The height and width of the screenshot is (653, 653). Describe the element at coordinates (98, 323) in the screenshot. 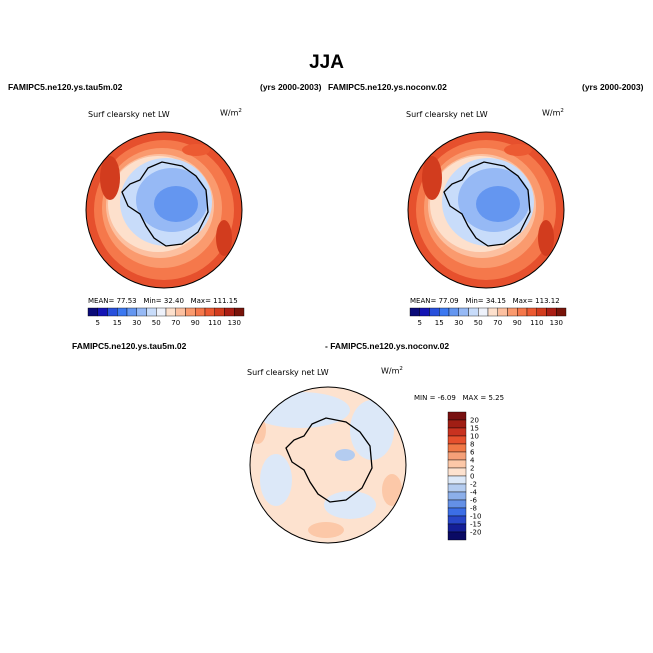

I see `panel1-colorbar-tick-label: 5` at that location.